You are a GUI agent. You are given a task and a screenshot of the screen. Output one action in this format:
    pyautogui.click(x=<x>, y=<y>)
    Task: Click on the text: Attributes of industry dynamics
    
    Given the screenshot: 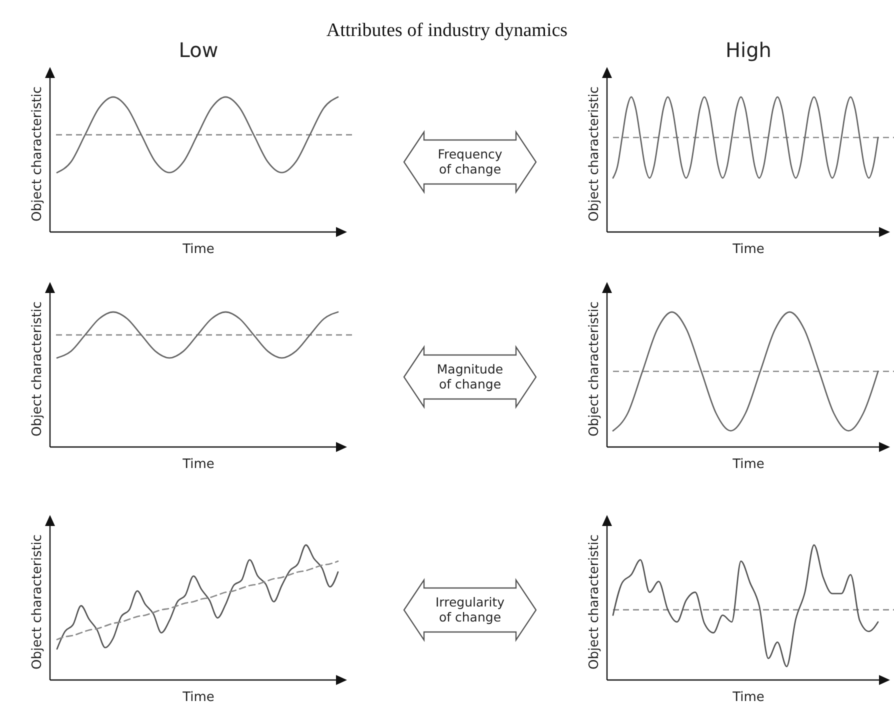 What is the action you would take?
    pyautogui.click(x=447, y=30)
    